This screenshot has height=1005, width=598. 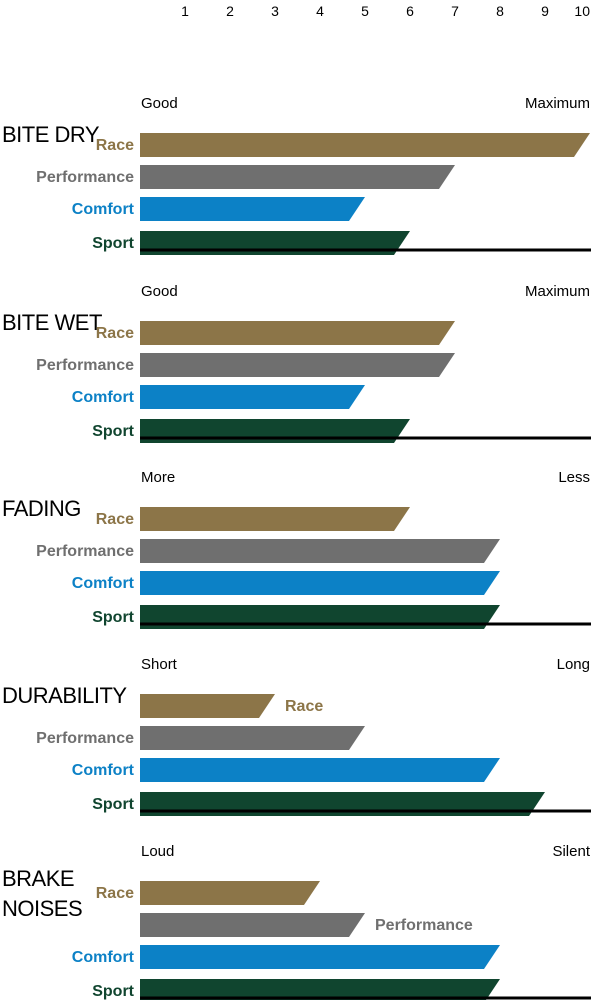 What do you see at coordinates (38, 878) in the screenshot?
I see `panel-title-line: BRAKE` at bounding box center [38, 878].